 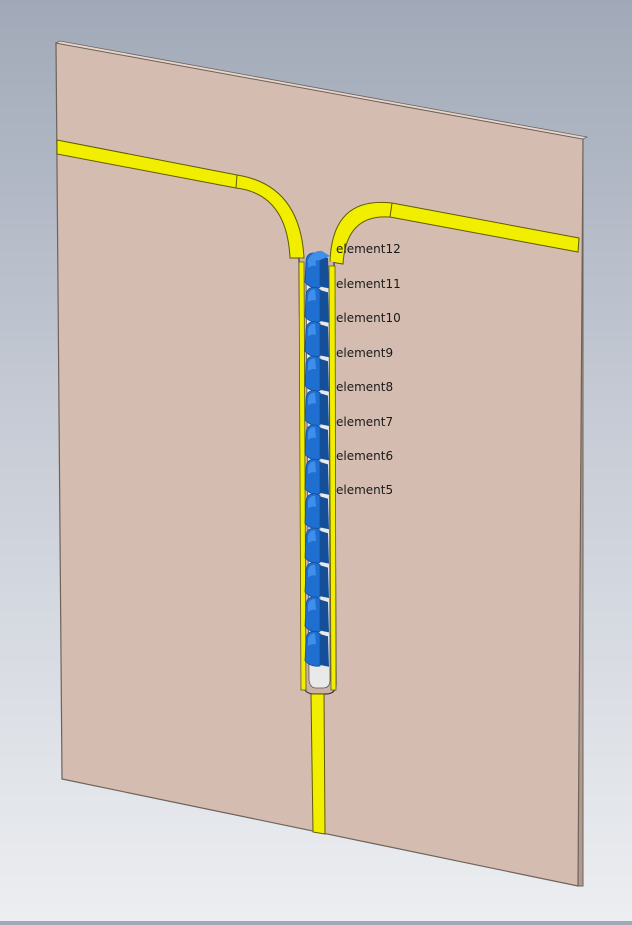 What do you see at coordinates (364, 490) in the screenshot?
I see `element-label: element5` at bounding box center [364, 490].